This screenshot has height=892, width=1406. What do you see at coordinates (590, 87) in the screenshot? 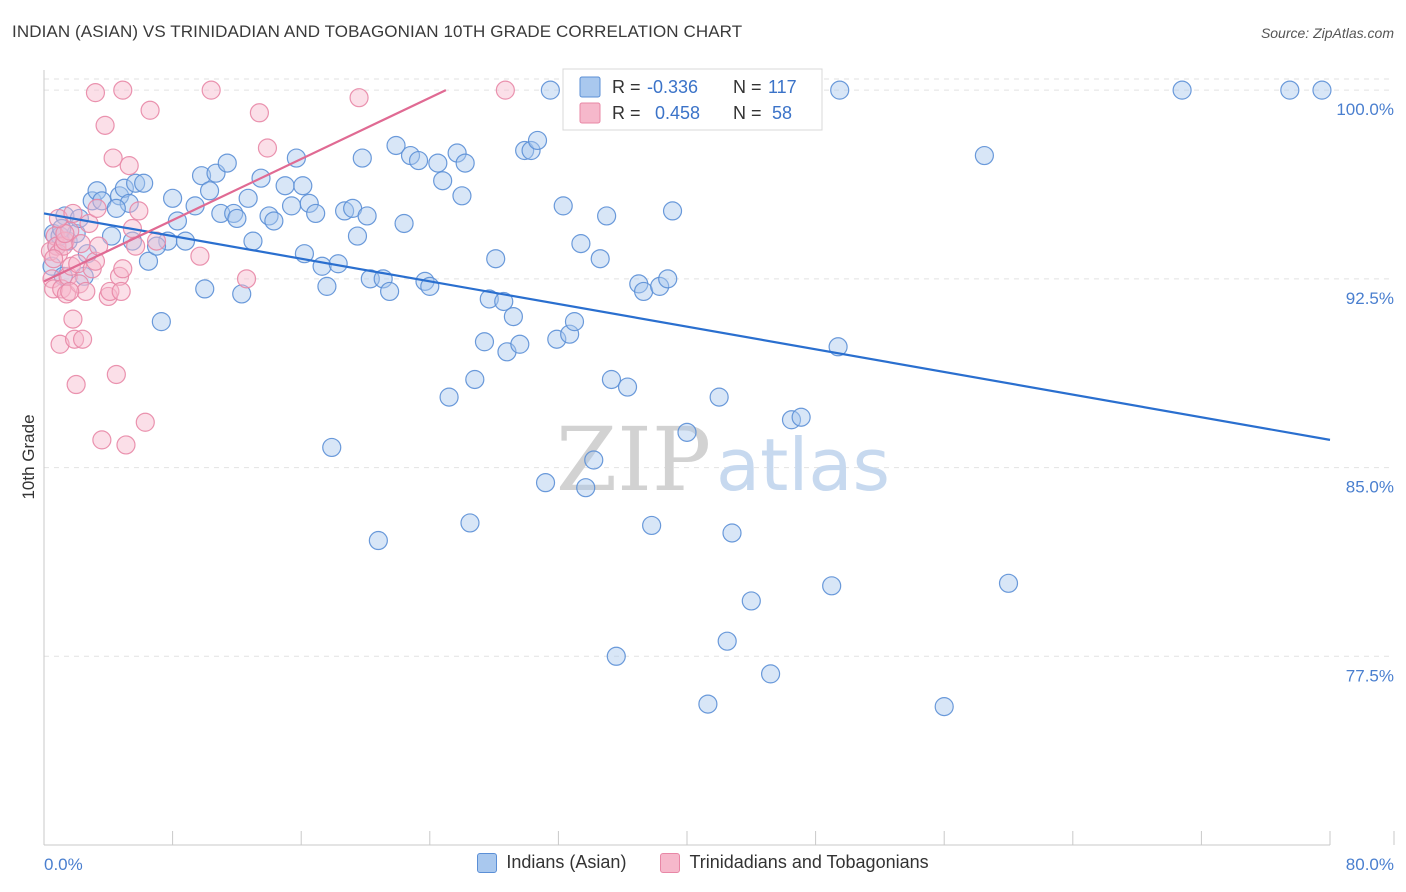
I see `legend-swatch-blue` at bounding box center [590, 87].